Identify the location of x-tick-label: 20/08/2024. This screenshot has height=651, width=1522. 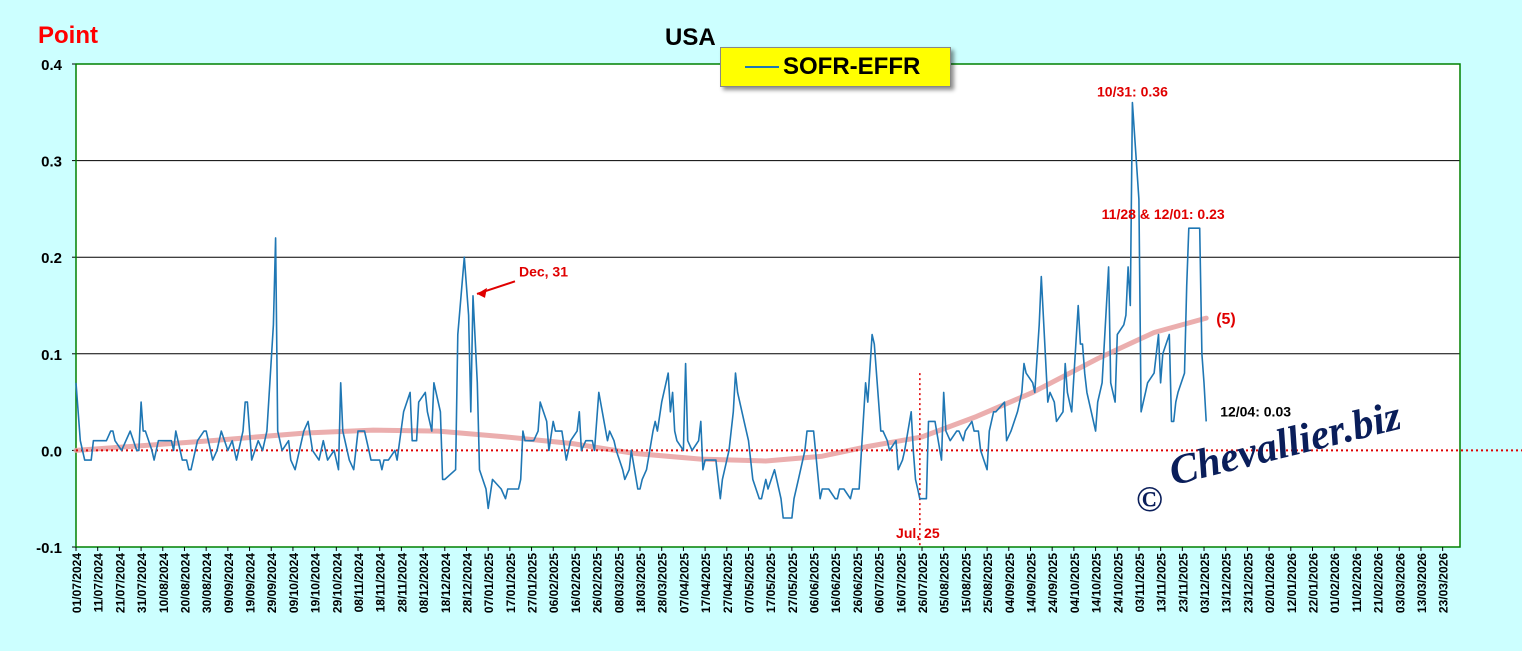
(185, 583).